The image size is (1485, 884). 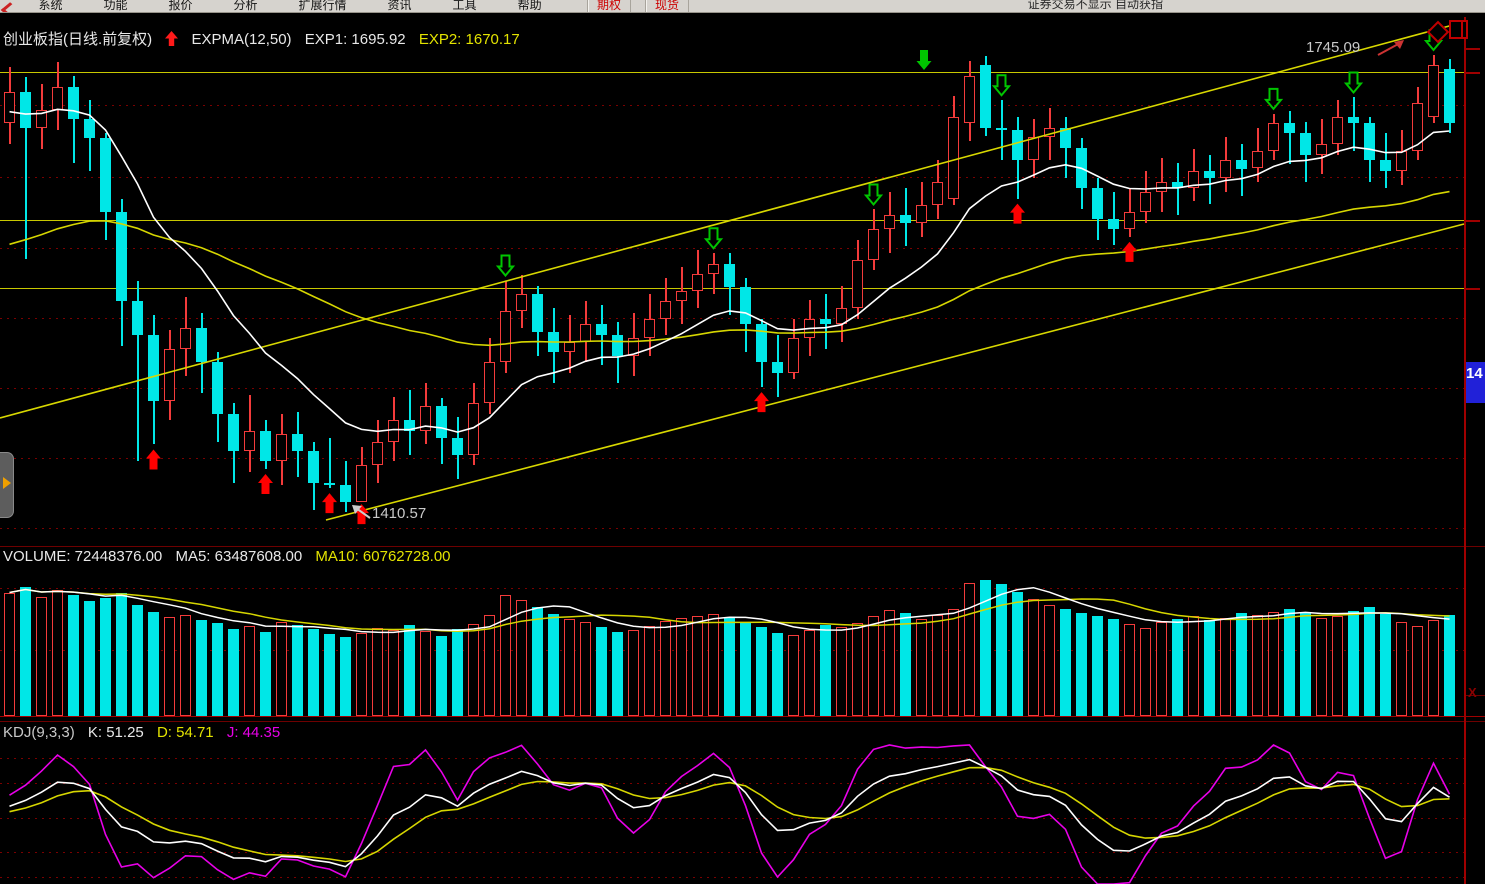 I want to click on kdj-indicator-name: KDJ(9,3,3), so click(x=39, y=732).